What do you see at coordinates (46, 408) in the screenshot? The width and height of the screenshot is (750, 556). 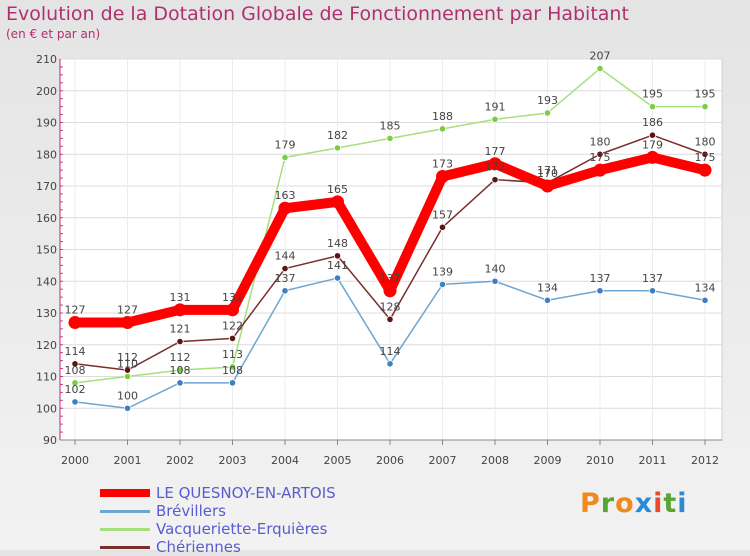 I see `y-tick-label: 100` at bounding box center [46, 408].